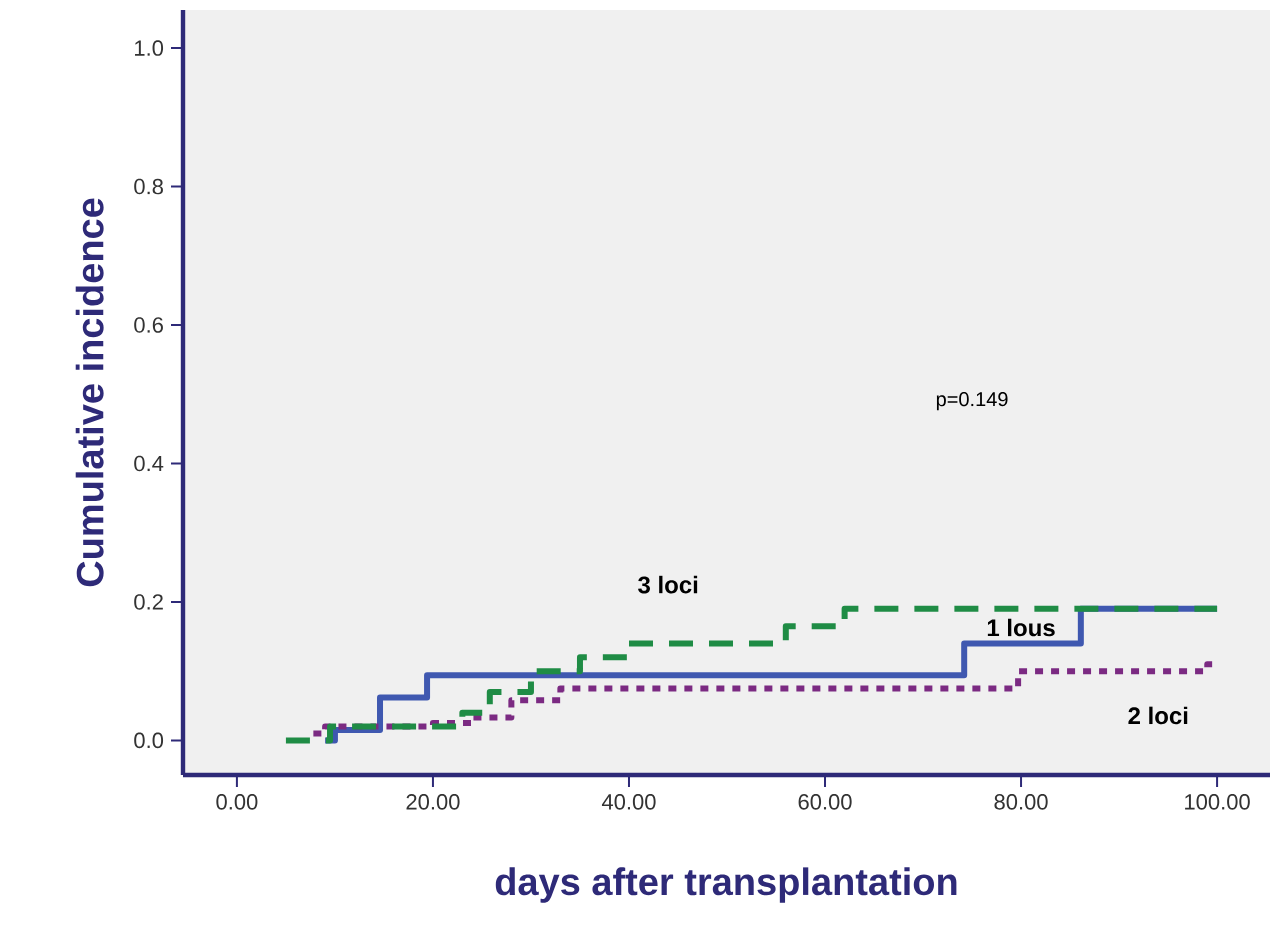  What do you see at coordinates (149, 740) in the screenshot?
I see `y-tick-label: 0.0` at bounding box center [149, 740].